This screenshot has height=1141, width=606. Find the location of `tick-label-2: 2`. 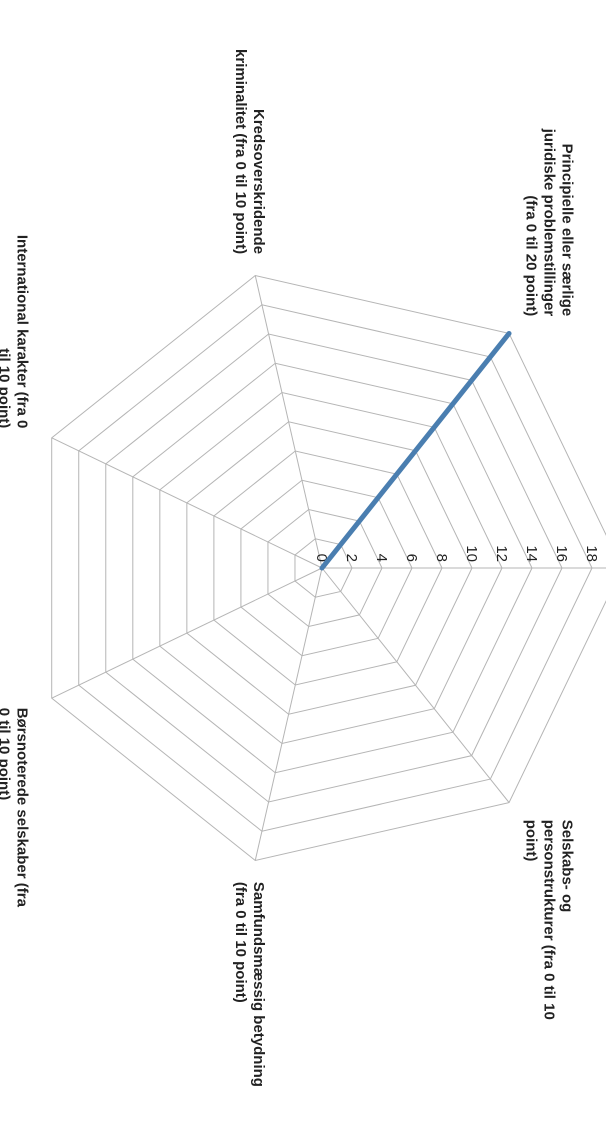

tick-label-2: 2 is located at coordinates (351, 558).